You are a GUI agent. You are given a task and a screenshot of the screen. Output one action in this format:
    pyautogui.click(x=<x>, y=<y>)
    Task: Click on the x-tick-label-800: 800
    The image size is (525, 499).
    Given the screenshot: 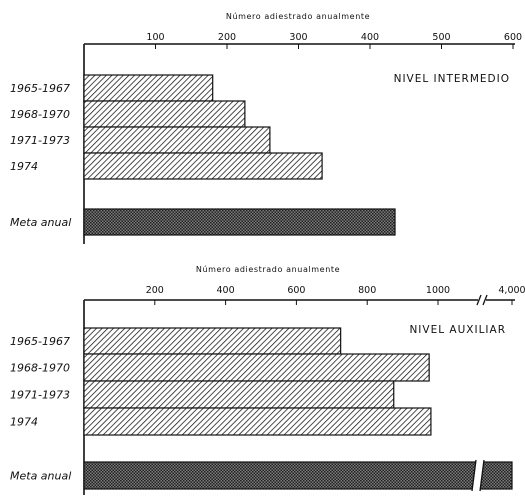 What is the action you would take?
    pyautogui.click(x=367, y=290)
    